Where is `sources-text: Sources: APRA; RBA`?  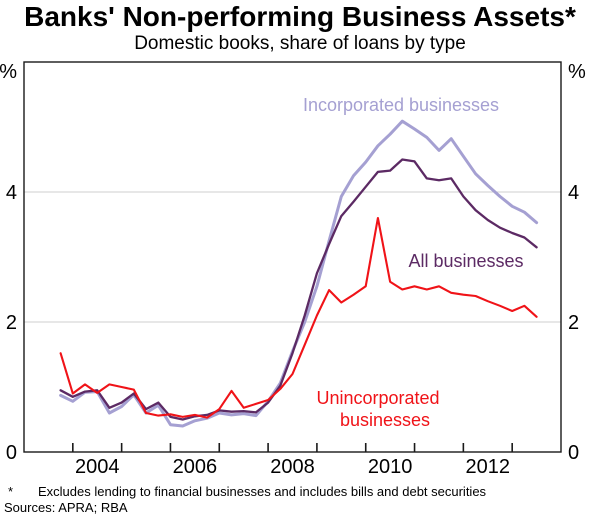
sources-text: Sources: APRA; RBA is located at coordinates (66, 507).